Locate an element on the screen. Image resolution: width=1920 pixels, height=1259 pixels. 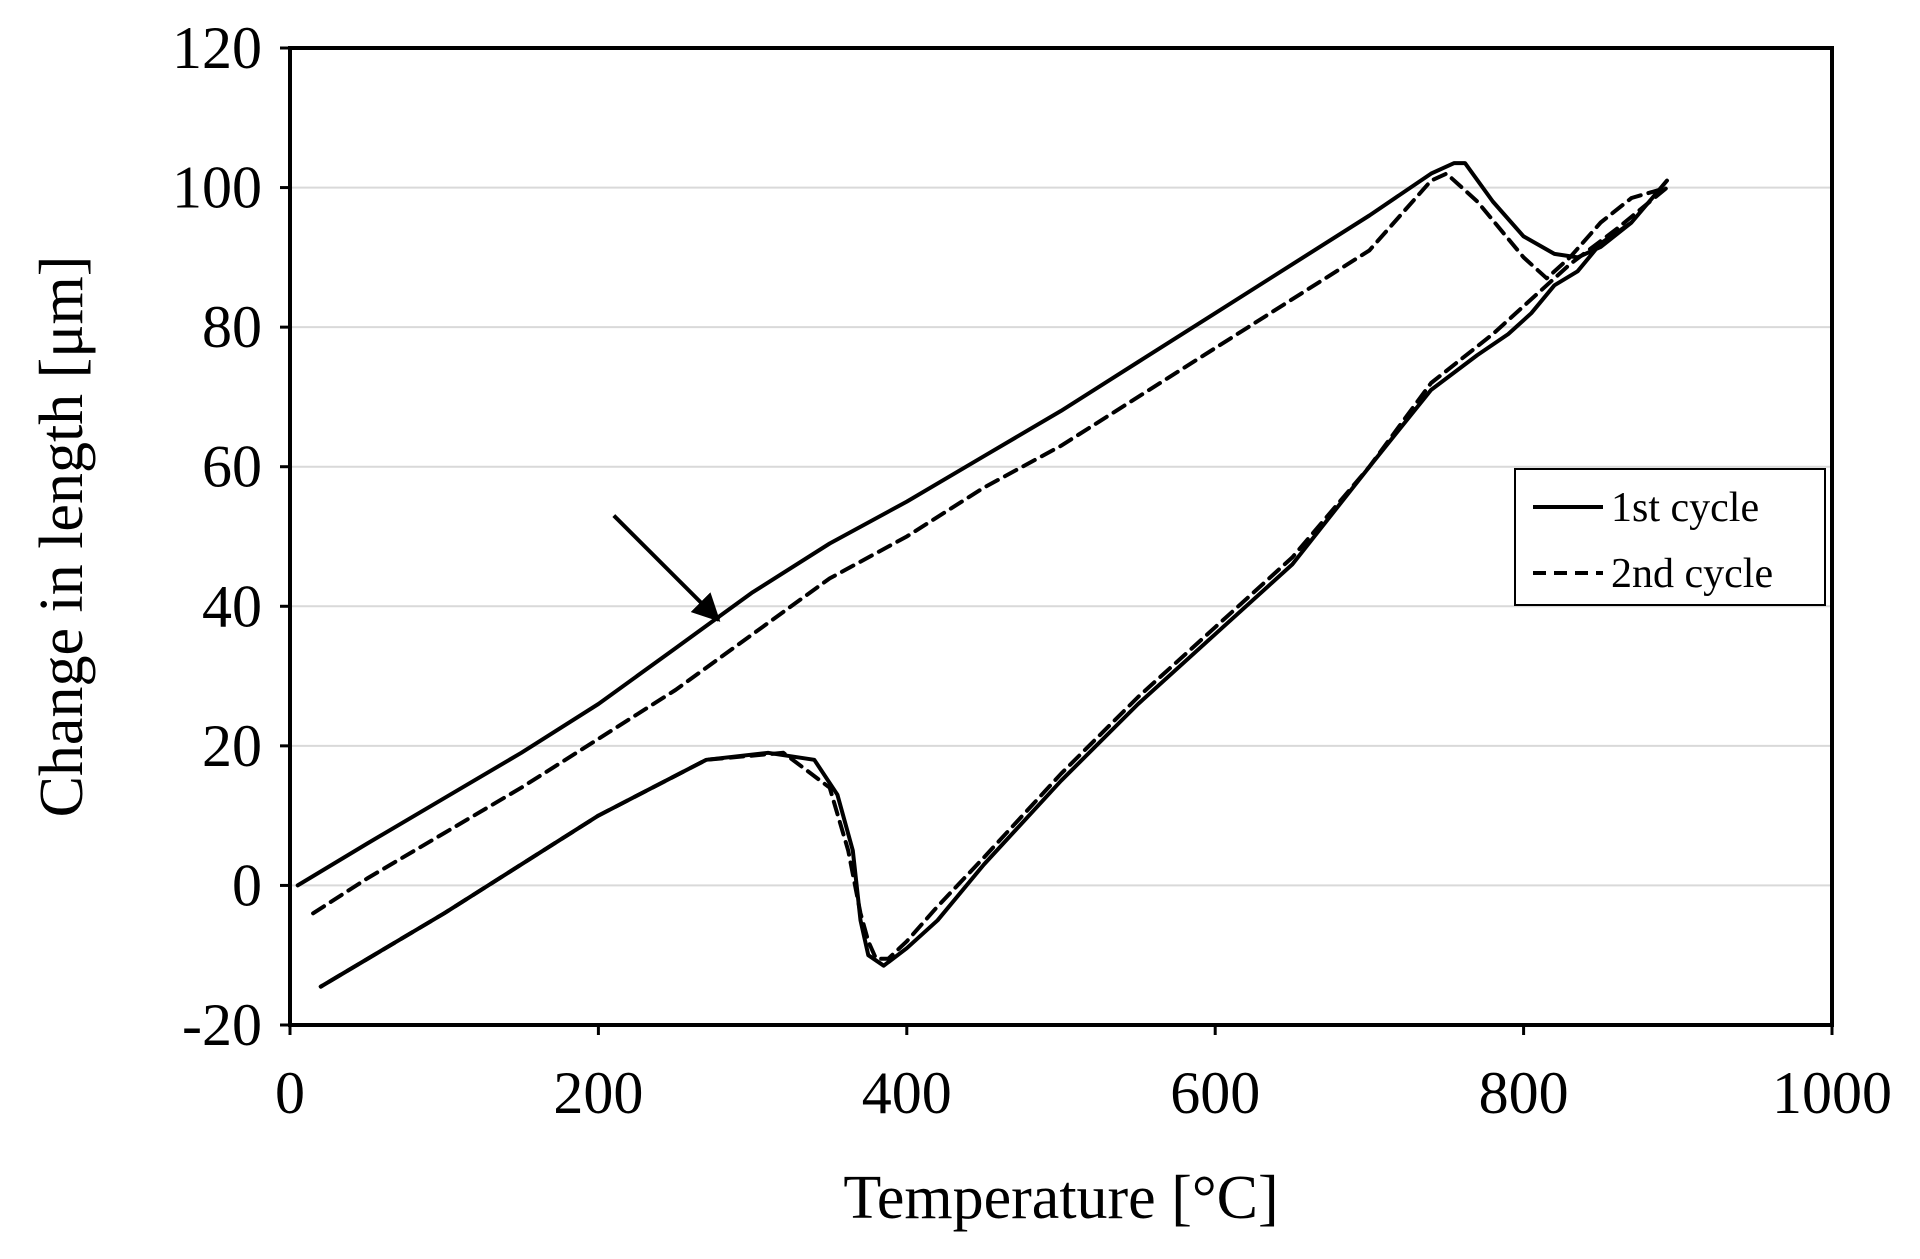
legend: 1st cycle 2nd cycle is located at coordinates (1670, 537).